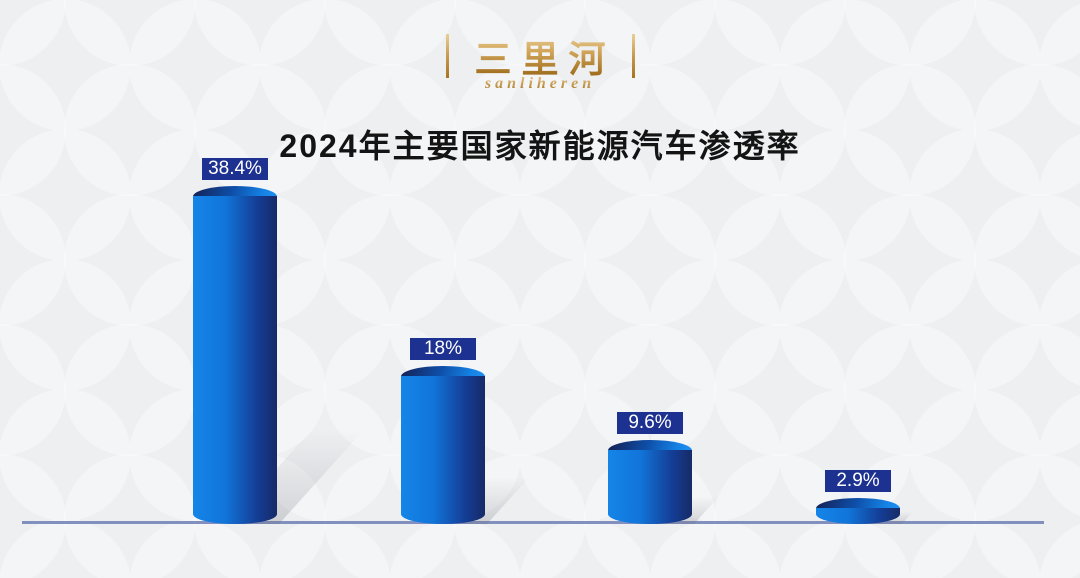  Describe the element at coordinates (235, 169) in the screenshot. I see `value-badge: 38.4%` at that location.